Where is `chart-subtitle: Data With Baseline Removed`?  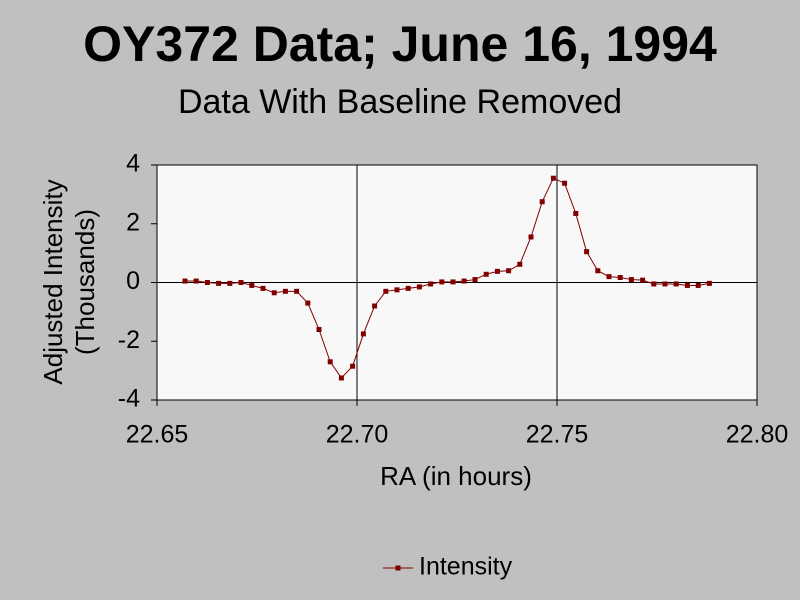
chart-subtitle: Data With Baseline Removed is located at coordinates (400, 102).